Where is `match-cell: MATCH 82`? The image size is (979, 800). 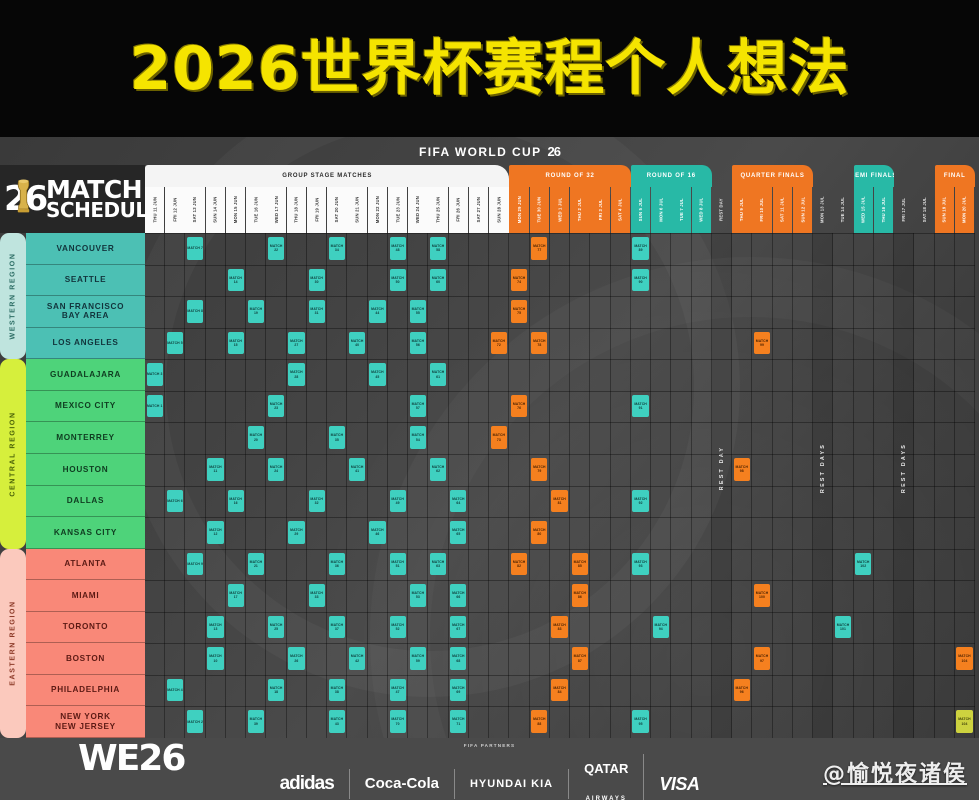
match-cell: MATCH 82 is located at coordinates (519, 564).